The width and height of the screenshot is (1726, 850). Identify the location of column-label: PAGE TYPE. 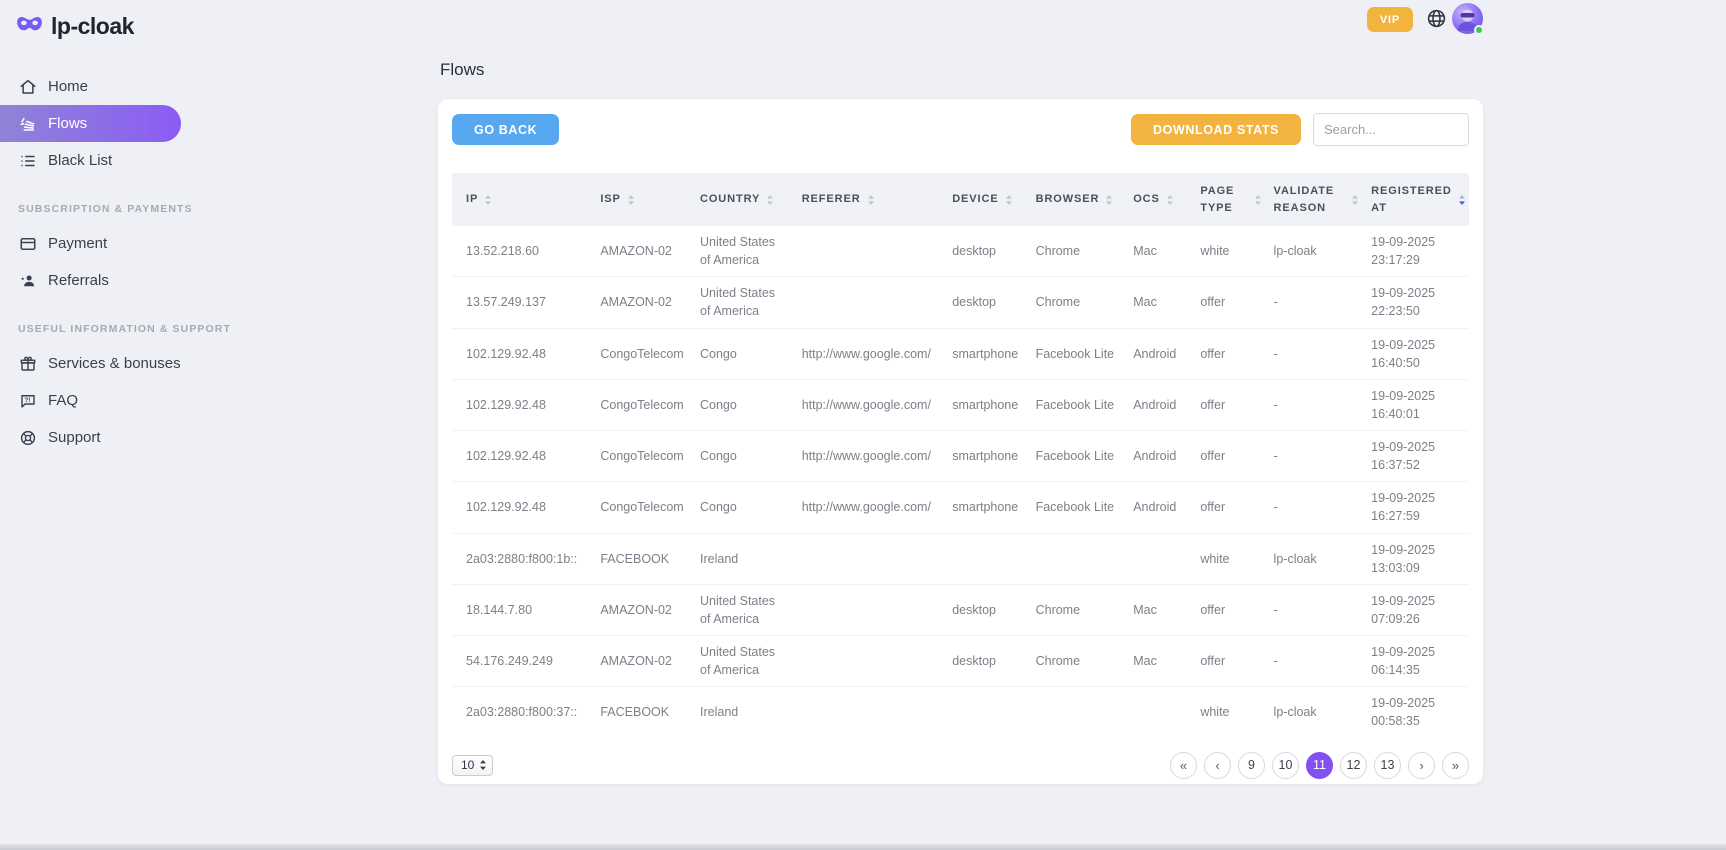
(1217, 199).